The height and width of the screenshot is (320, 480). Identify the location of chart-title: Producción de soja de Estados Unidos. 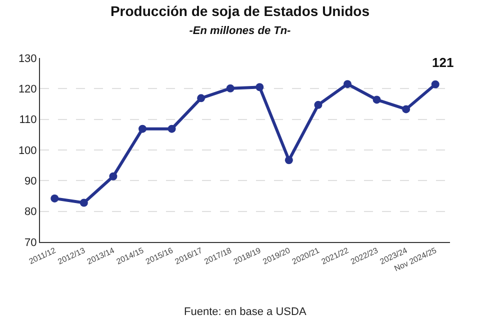
(240, 11).